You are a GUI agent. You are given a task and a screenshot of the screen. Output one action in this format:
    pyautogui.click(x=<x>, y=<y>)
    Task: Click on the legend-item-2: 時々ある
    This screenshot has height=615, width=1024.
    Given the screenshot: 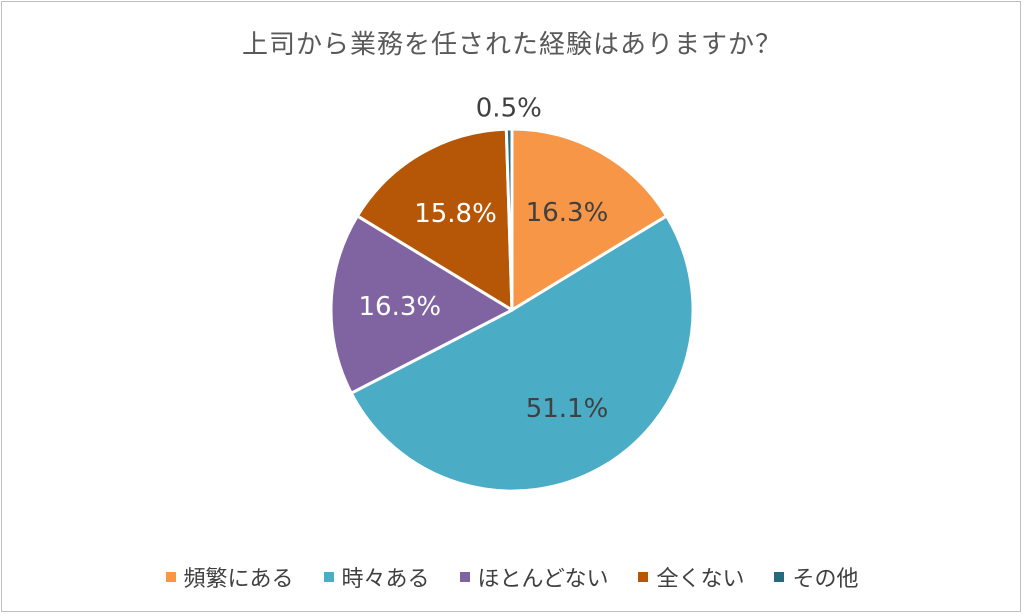 What is the action you would take?
    pyautogui.click(x=376, y=577)
    